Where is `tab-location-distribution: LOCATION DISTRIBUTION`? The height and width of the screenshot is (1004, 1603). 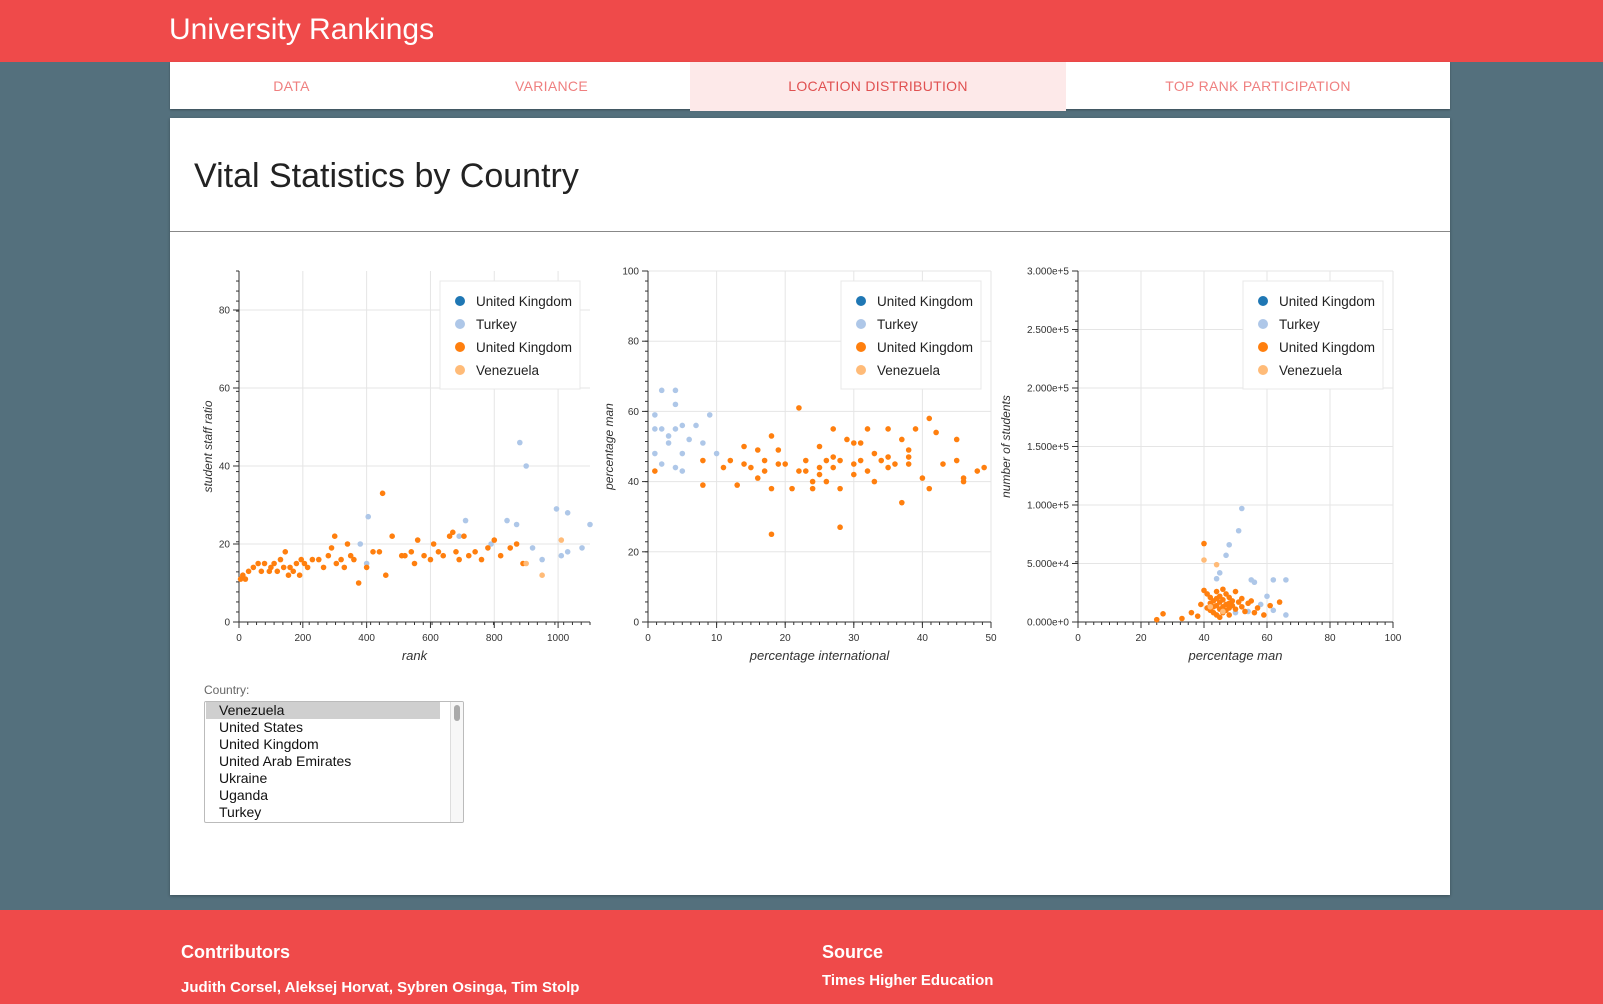 tab-location-distribution: LOCATION DISTRIBUTION is located at coordinates (878, 86).